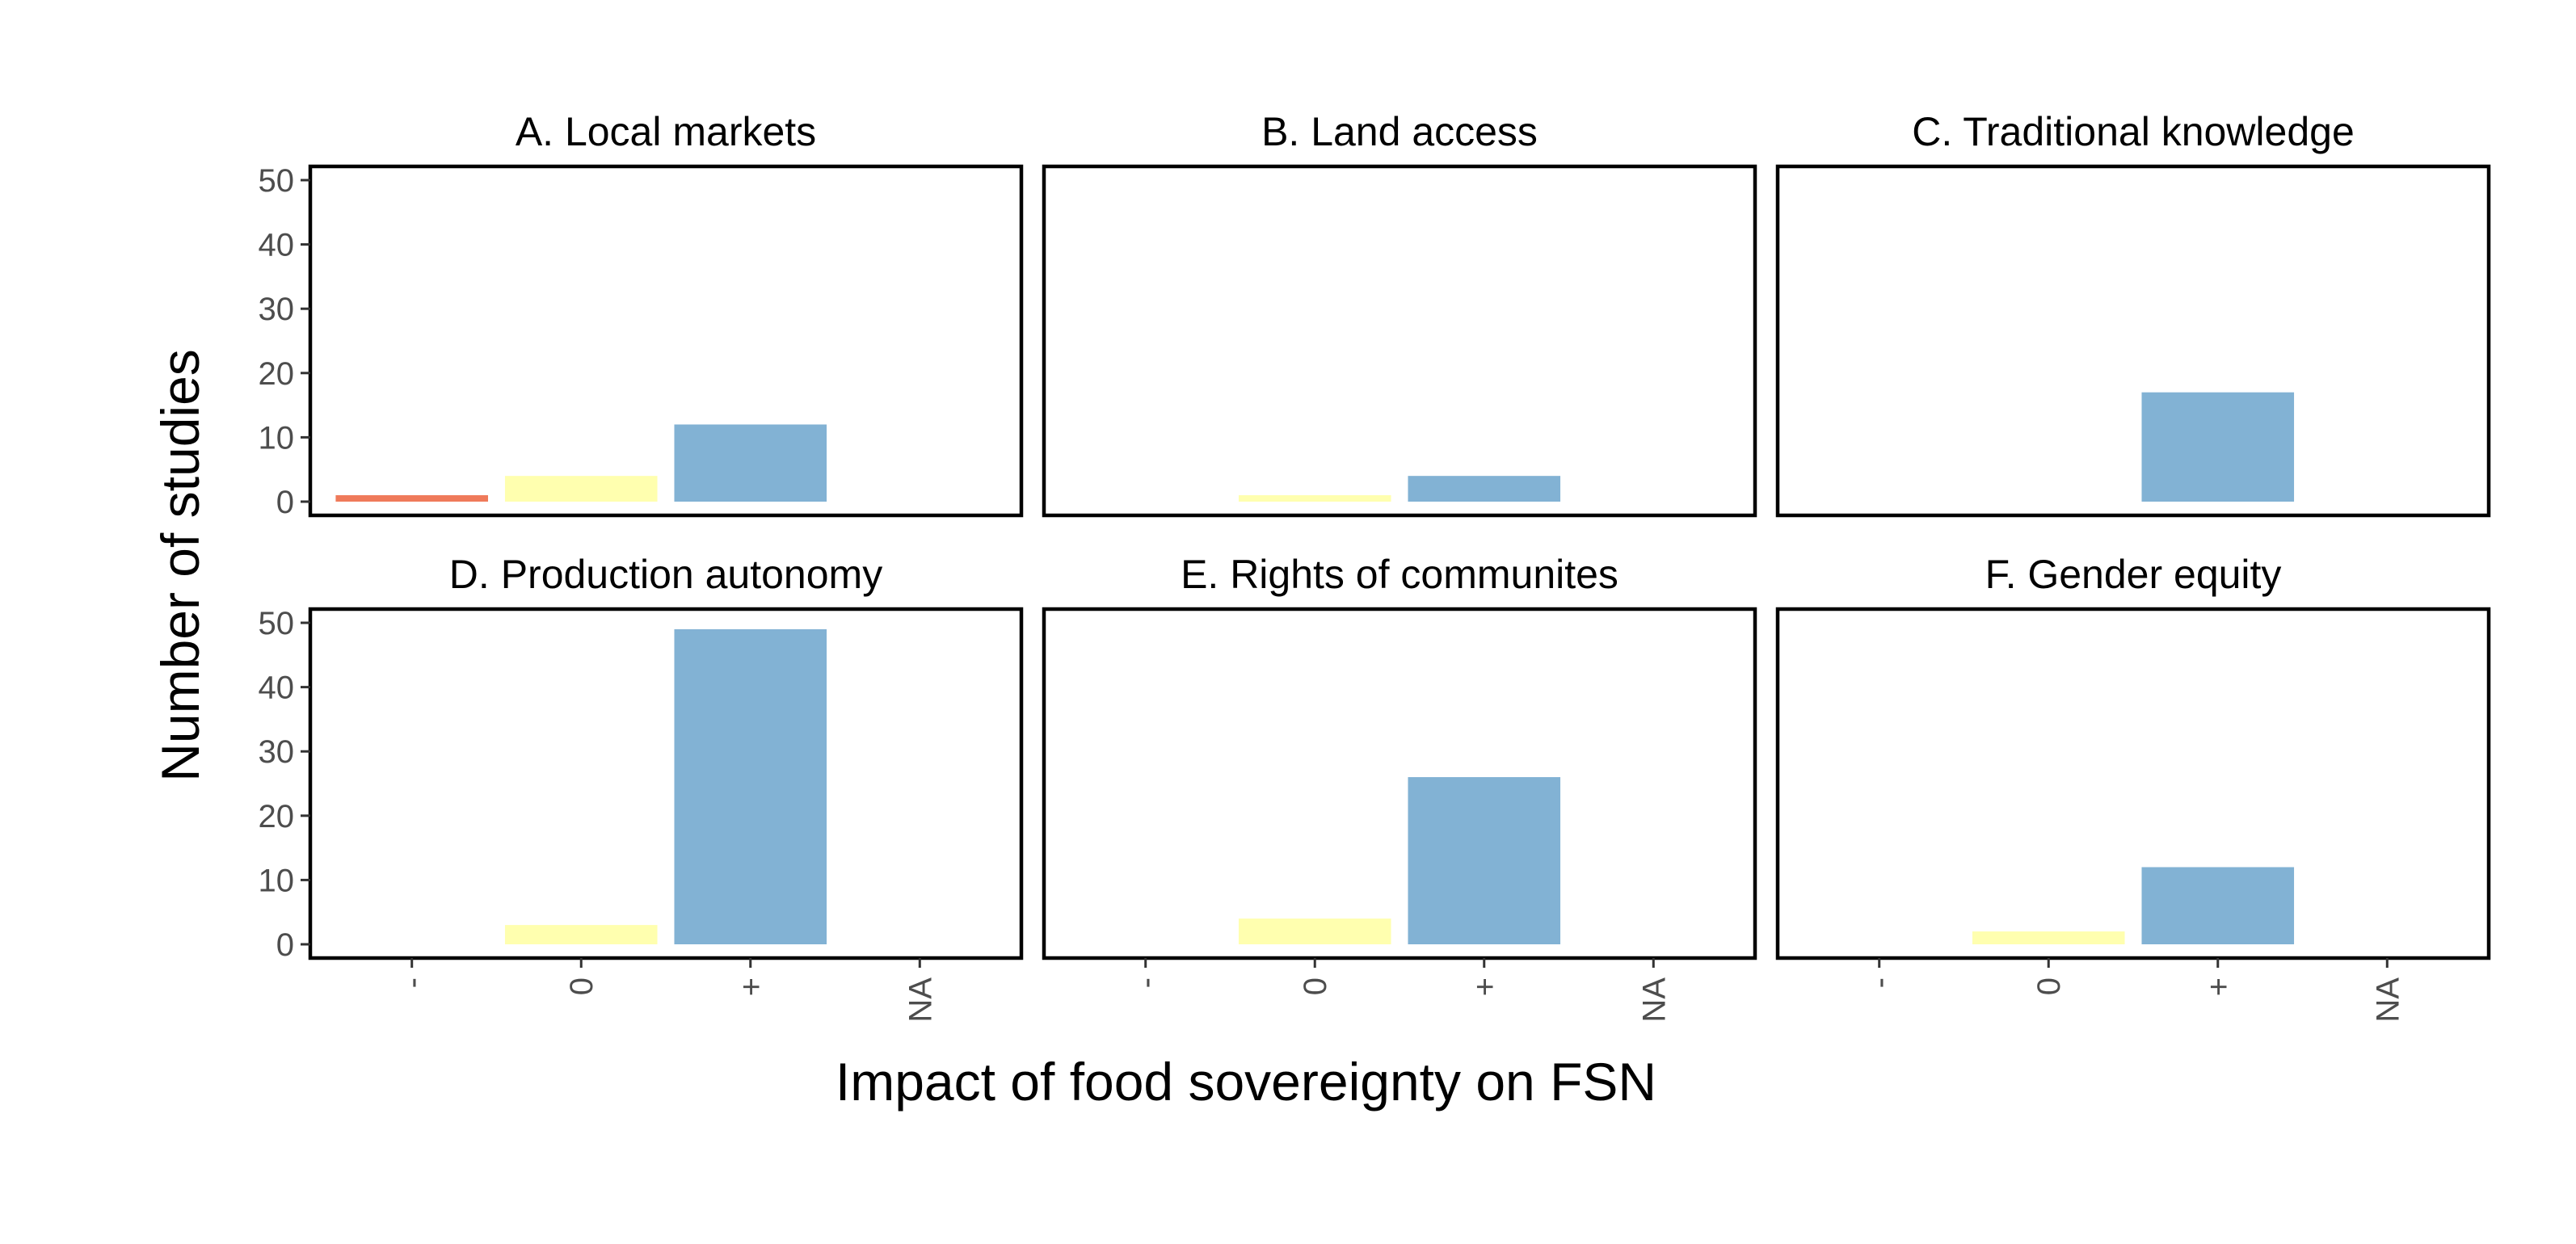 This screenshot has height=1244, width=2576. What do you see at coordinates (180, 566) in the screenshot?
I see `y-axis-title: Number of studies` at bounding box center [180, 566].